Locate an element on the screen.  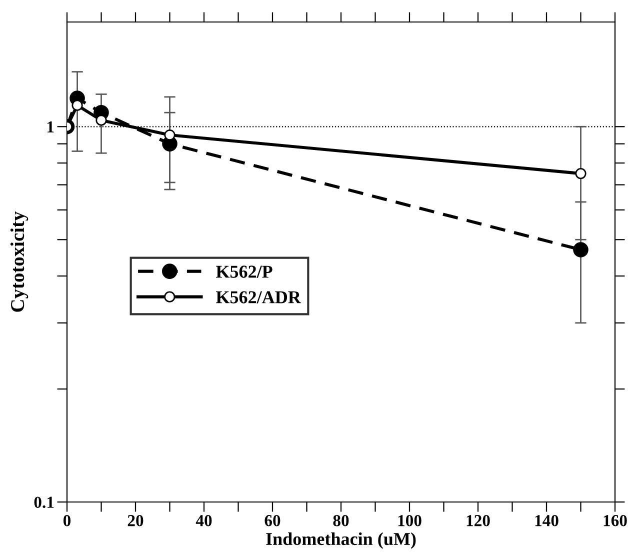
x-tick-label: 120 is located at coordinates (478, 520).